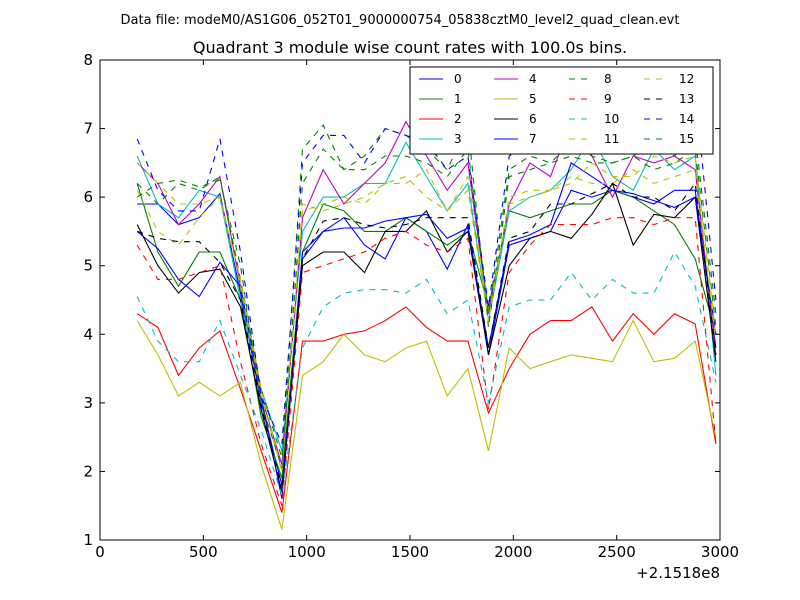 Image resolution: width=800 pixels, height=600 pixels. Describe the element at coordinates (611, 119) in the screenshot. I see `legend-label: 10` at that location.